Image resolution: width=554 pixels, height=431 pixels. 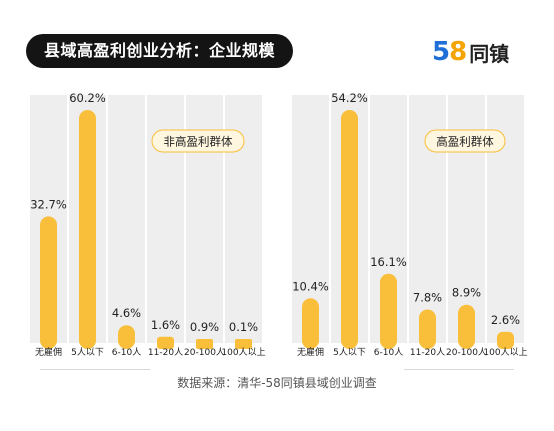 I want to click on bar-value-label: 10.4%, so click(x=310, y=286).